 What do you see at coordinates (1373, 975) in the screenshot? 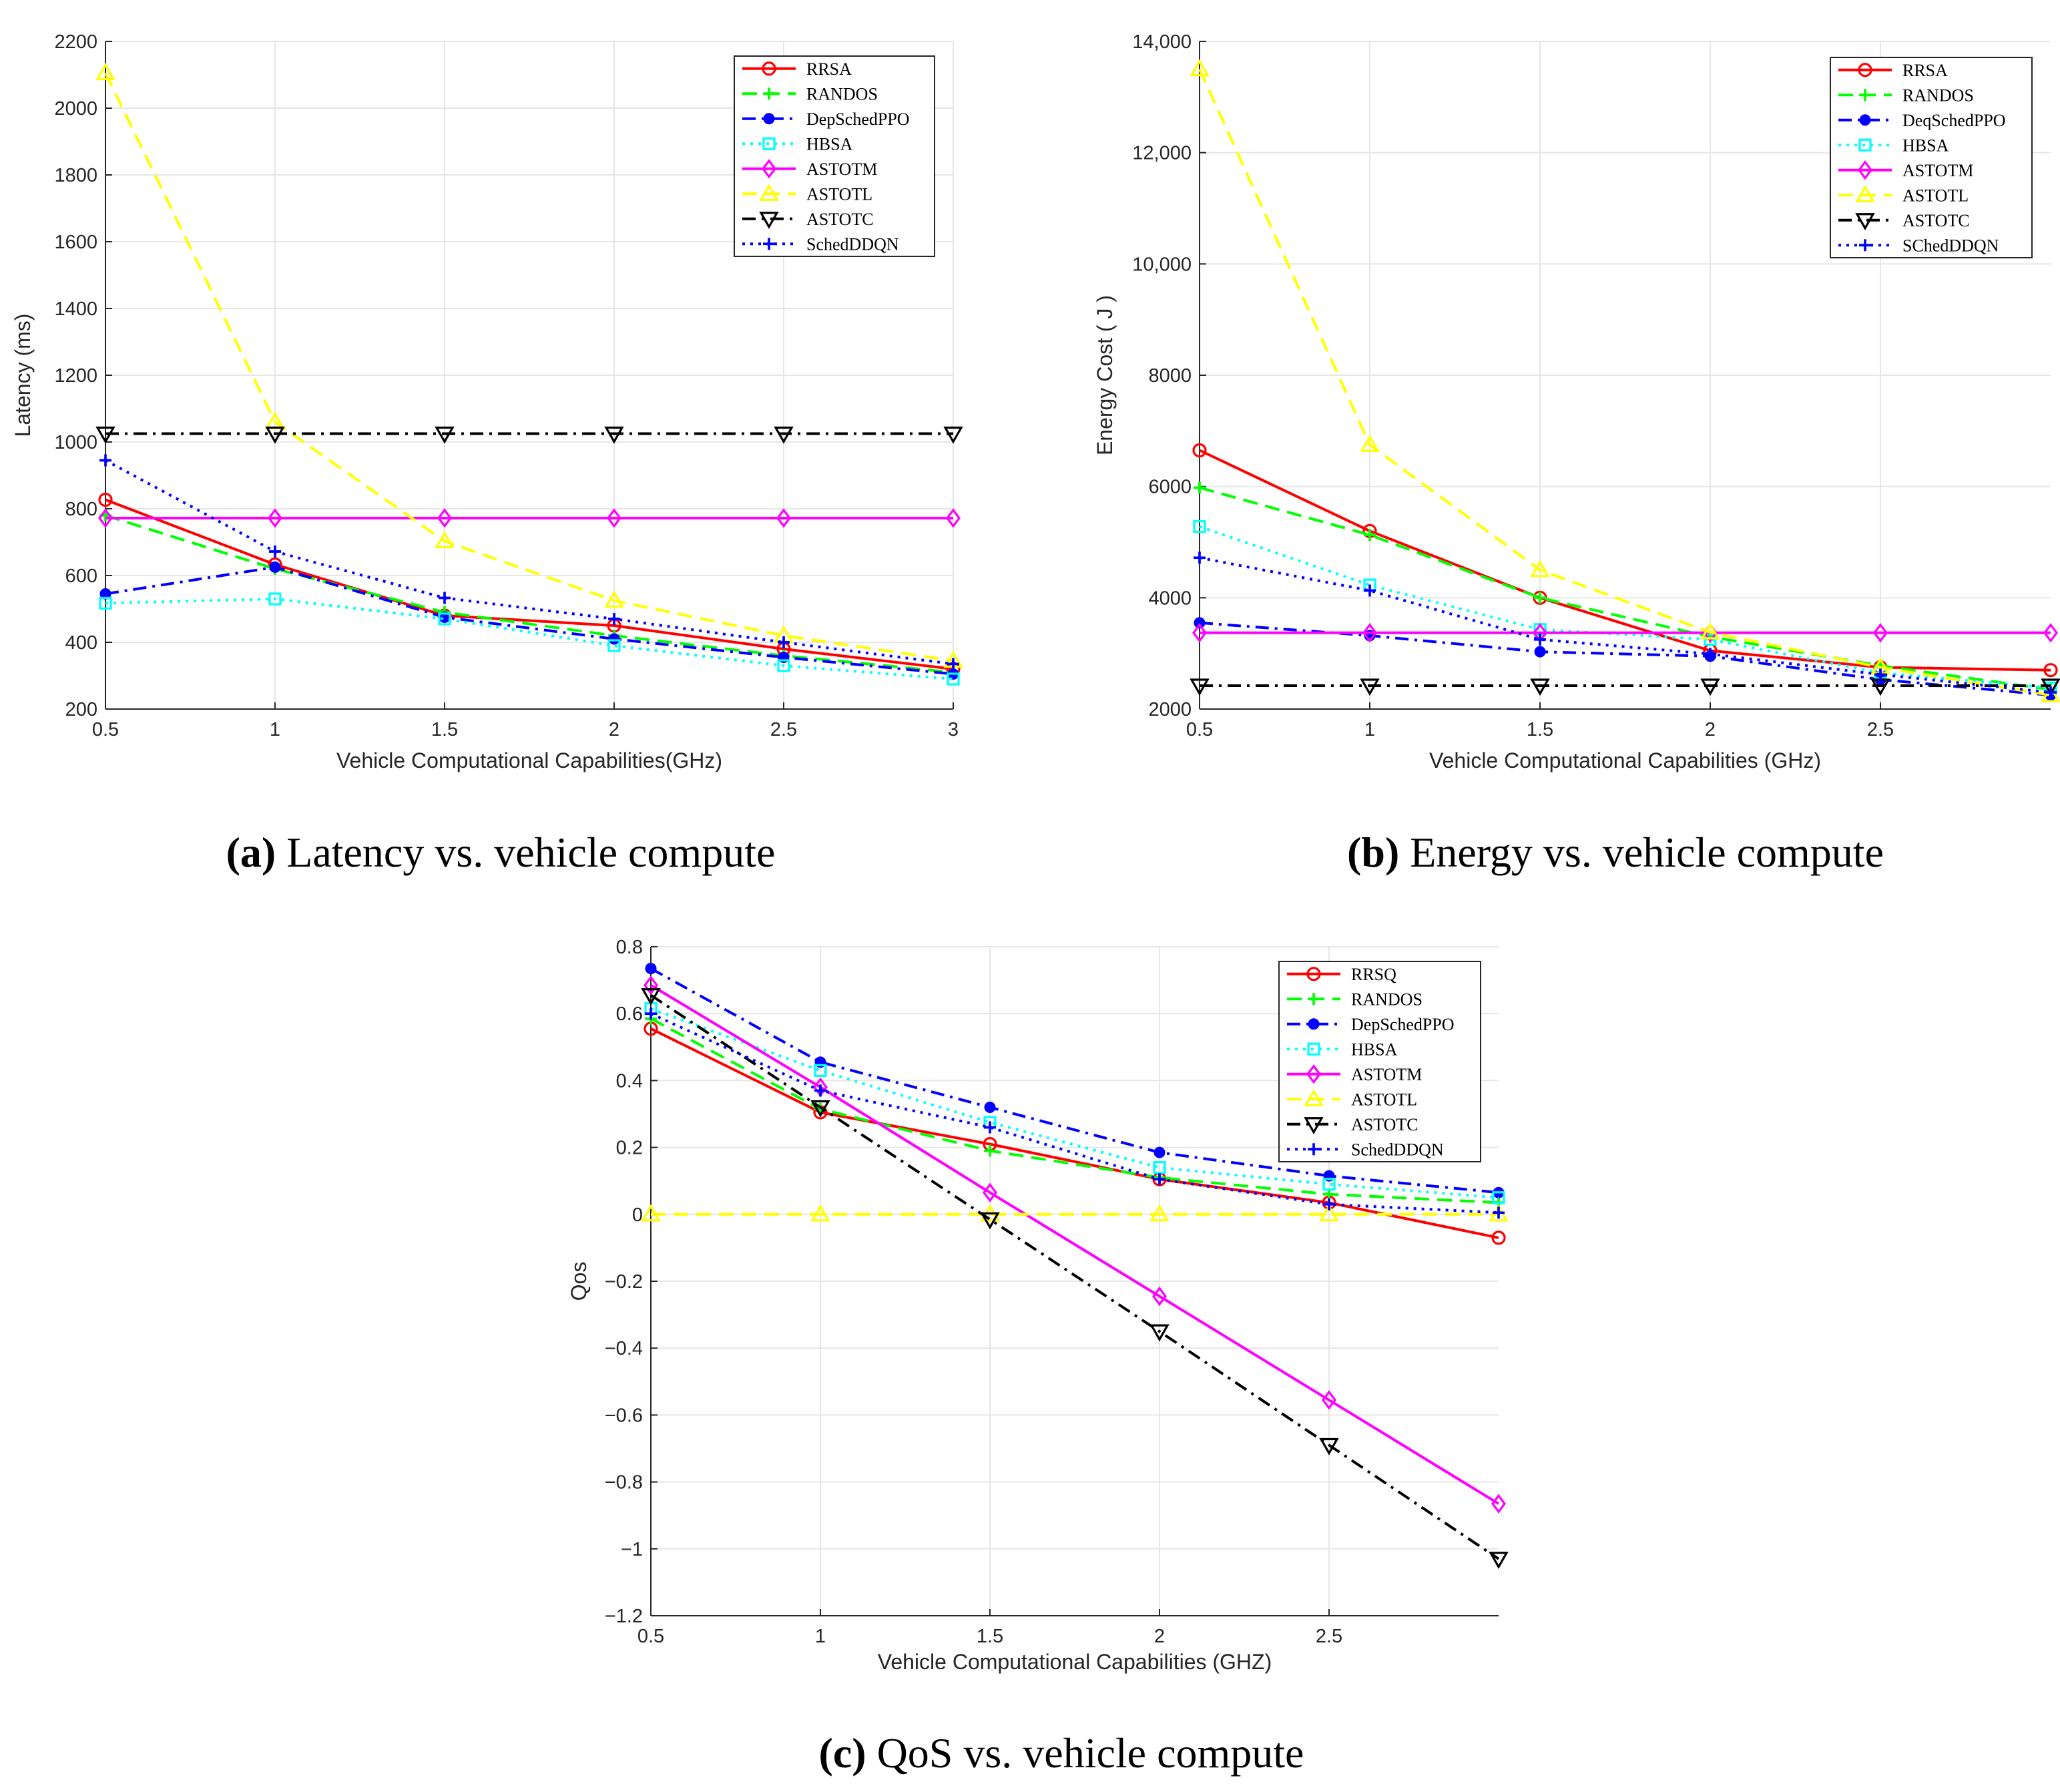
I see `legend-label: RRSQ` at bounding box center [1373, 975].